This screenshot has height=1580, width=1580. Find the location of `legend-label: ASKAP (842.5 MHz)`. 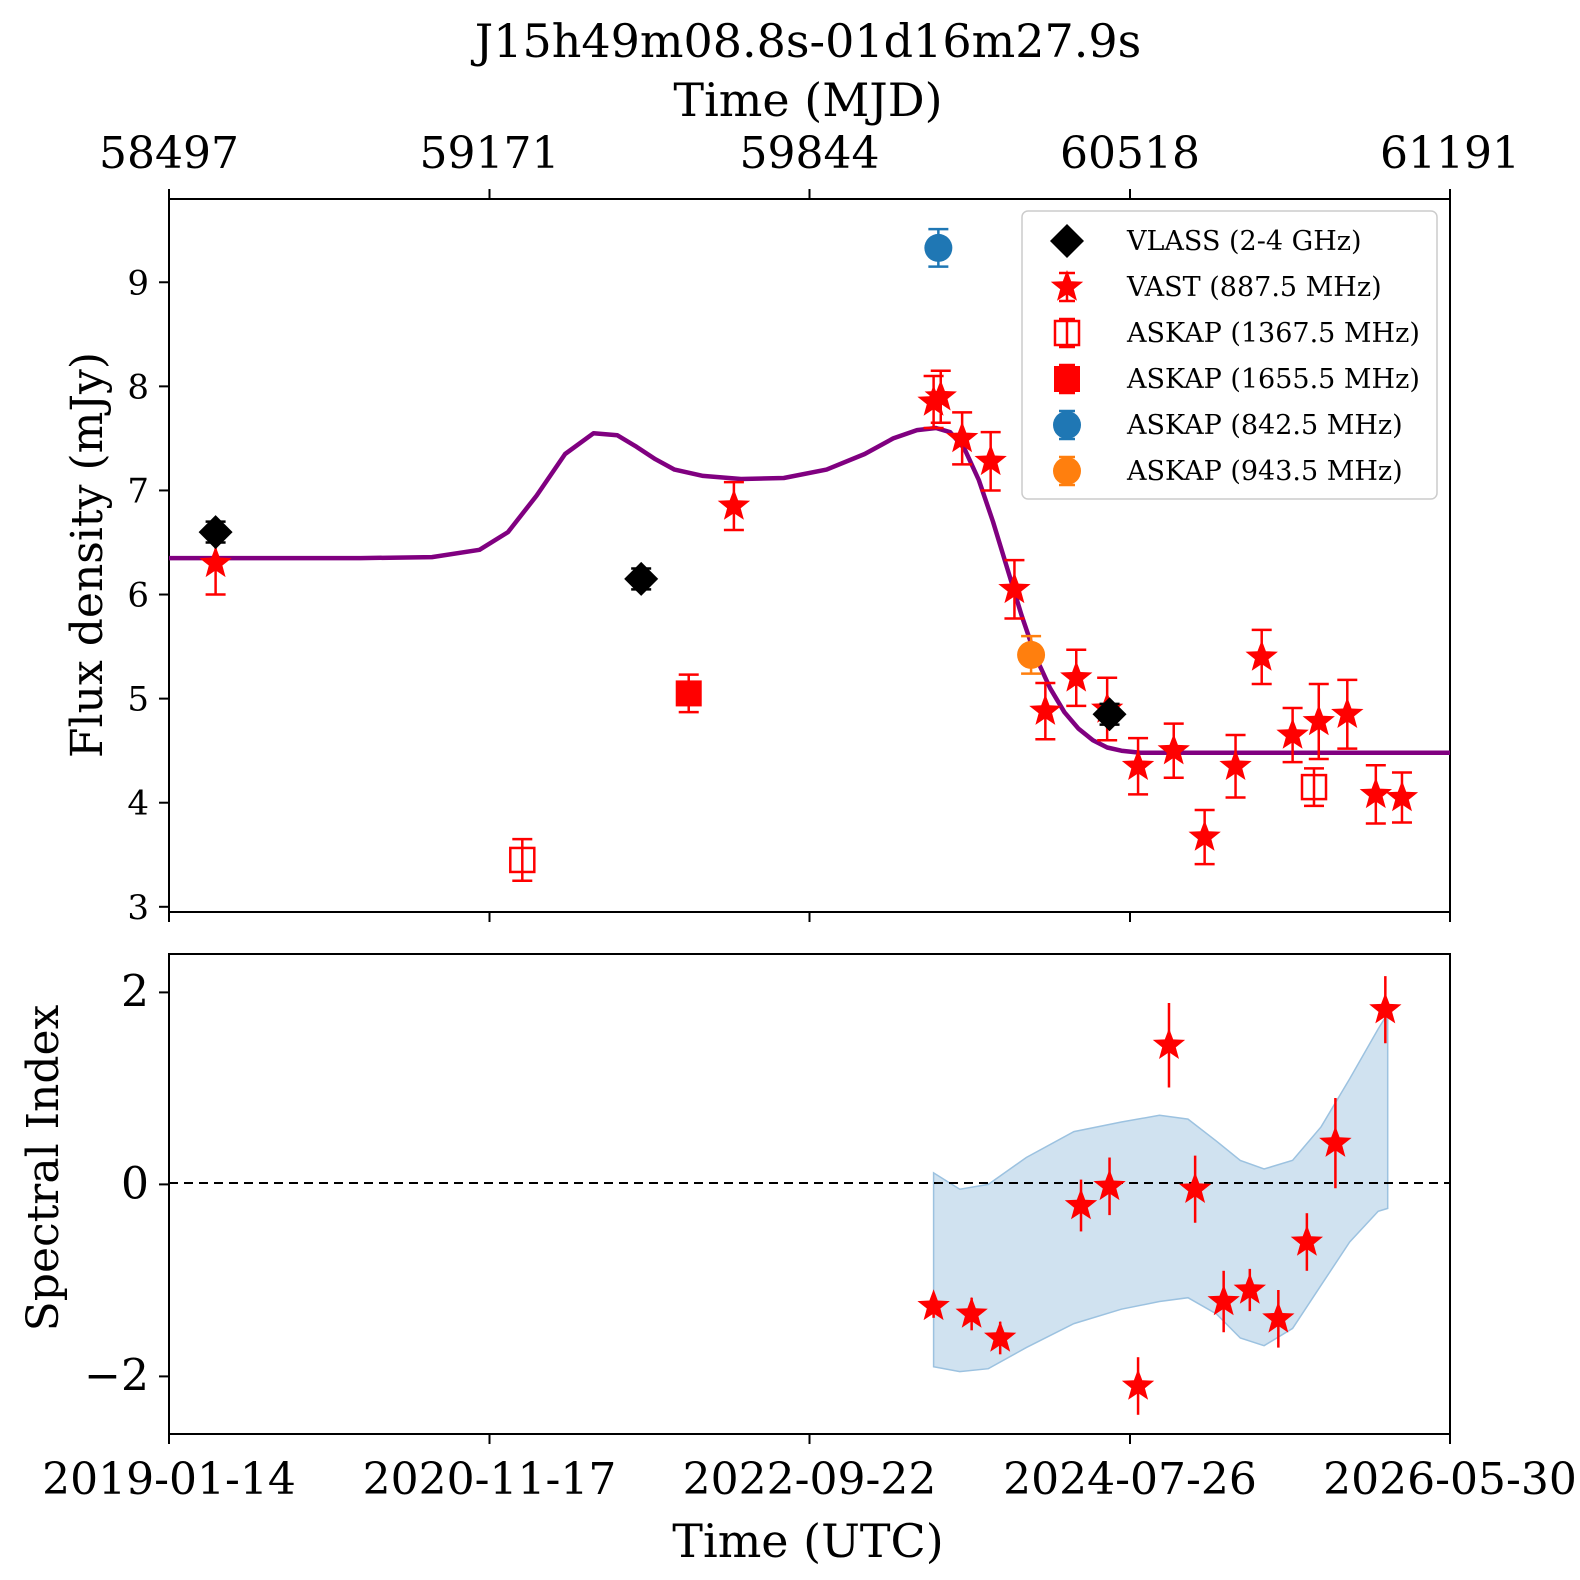

legend-label: ASKAP (842.5 MHz) is located at coordinates (1264, 425).